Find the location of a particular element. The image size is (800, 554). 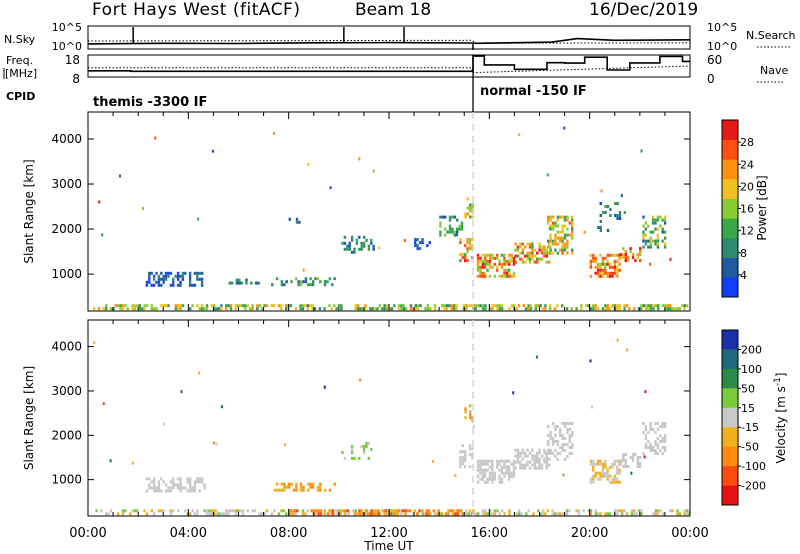

x-tick-label: 20:00 is located at coordinates (589, 533).